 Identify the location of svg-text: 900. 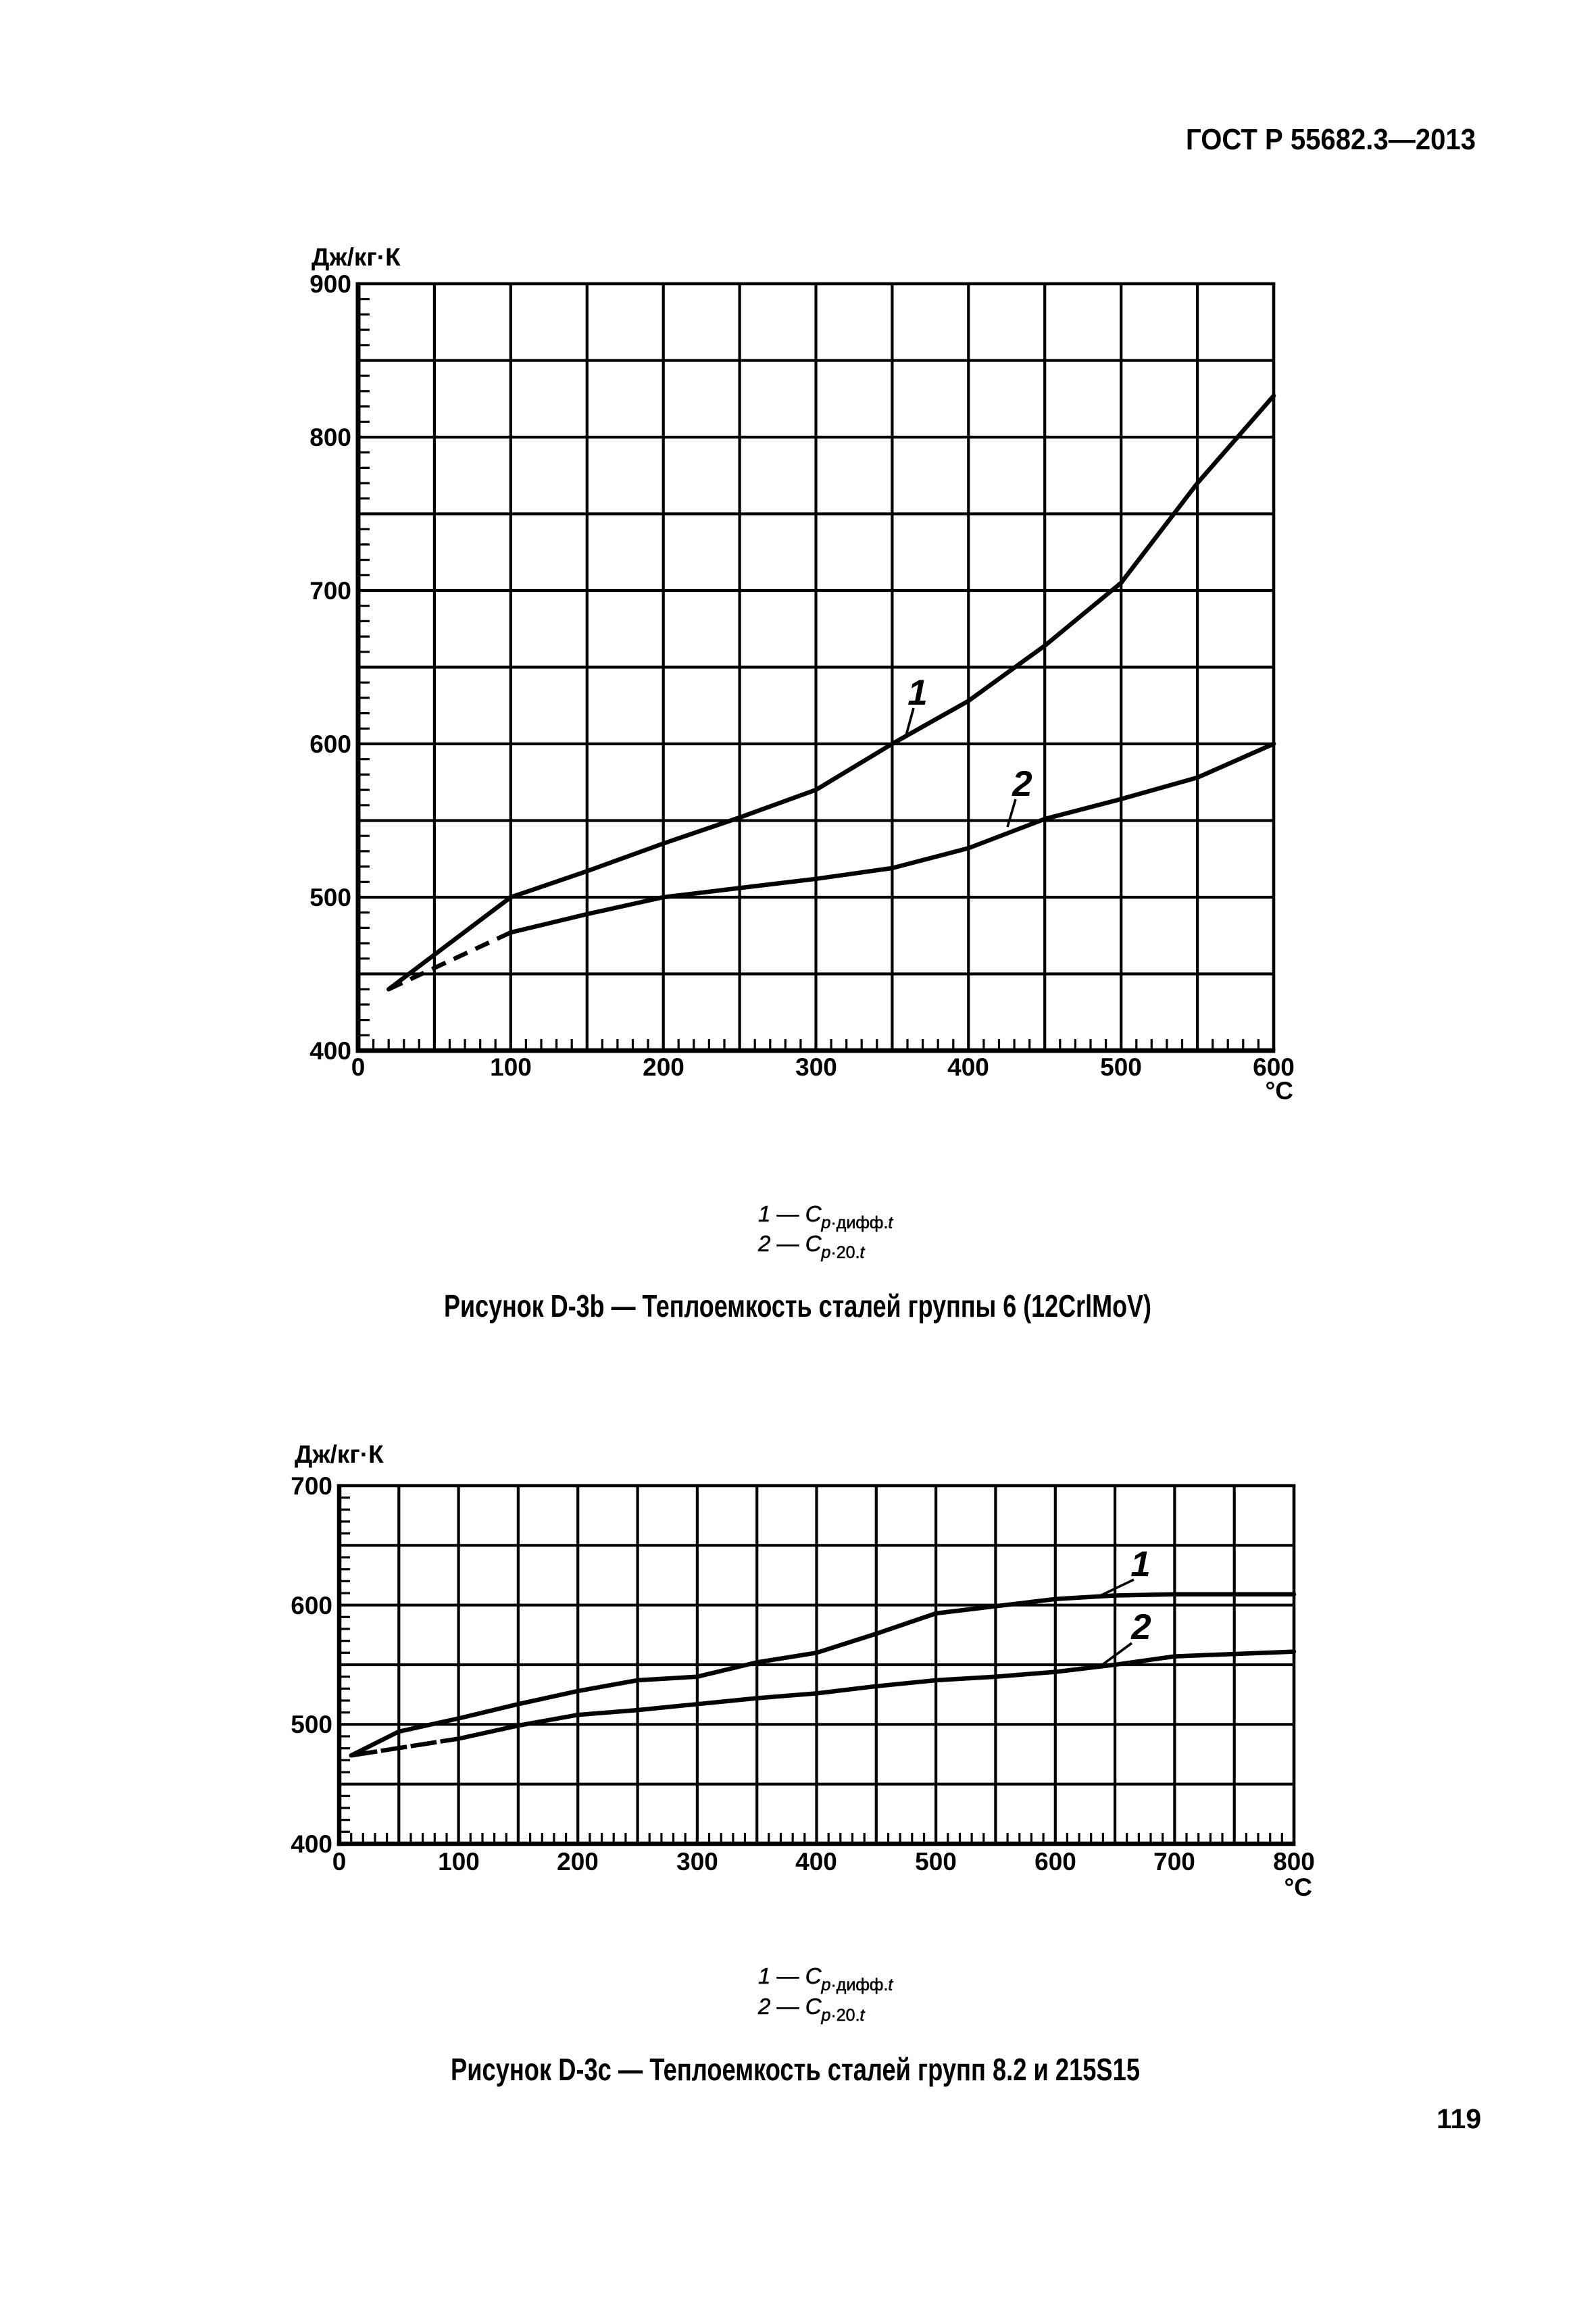
(330, 284).